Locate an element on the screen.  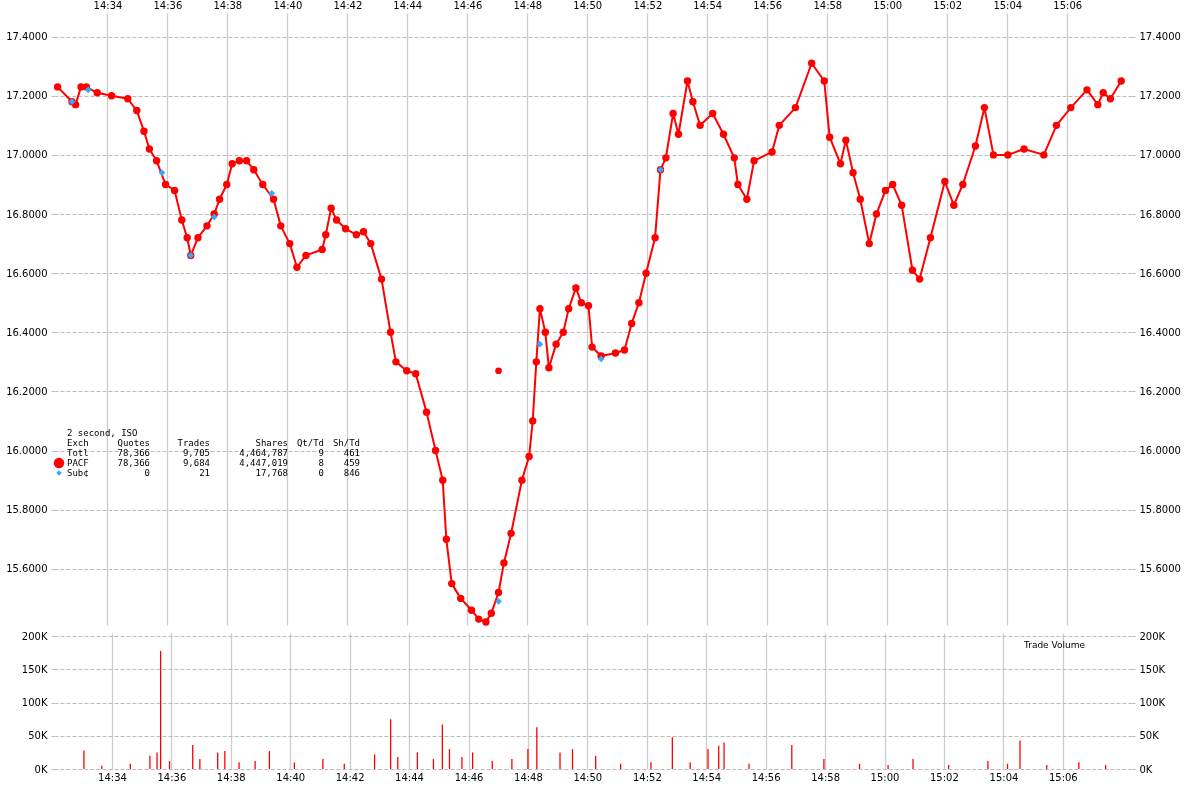
annotation: 4,464,787 is located at coordinates (263, 453).